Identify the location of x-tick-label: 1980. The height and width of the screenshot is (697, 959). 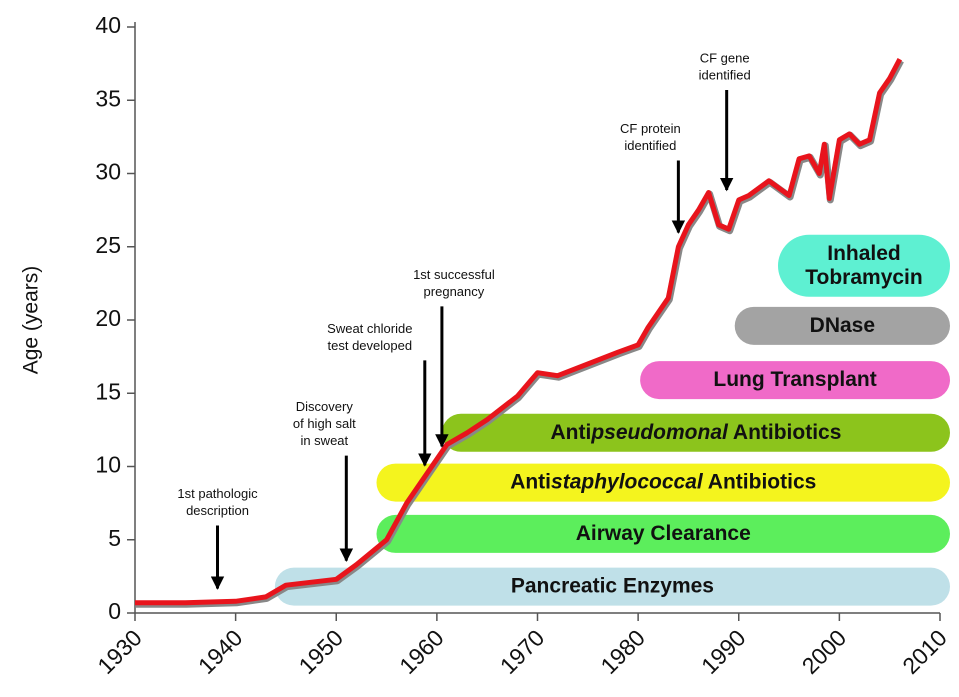
(622, 651).